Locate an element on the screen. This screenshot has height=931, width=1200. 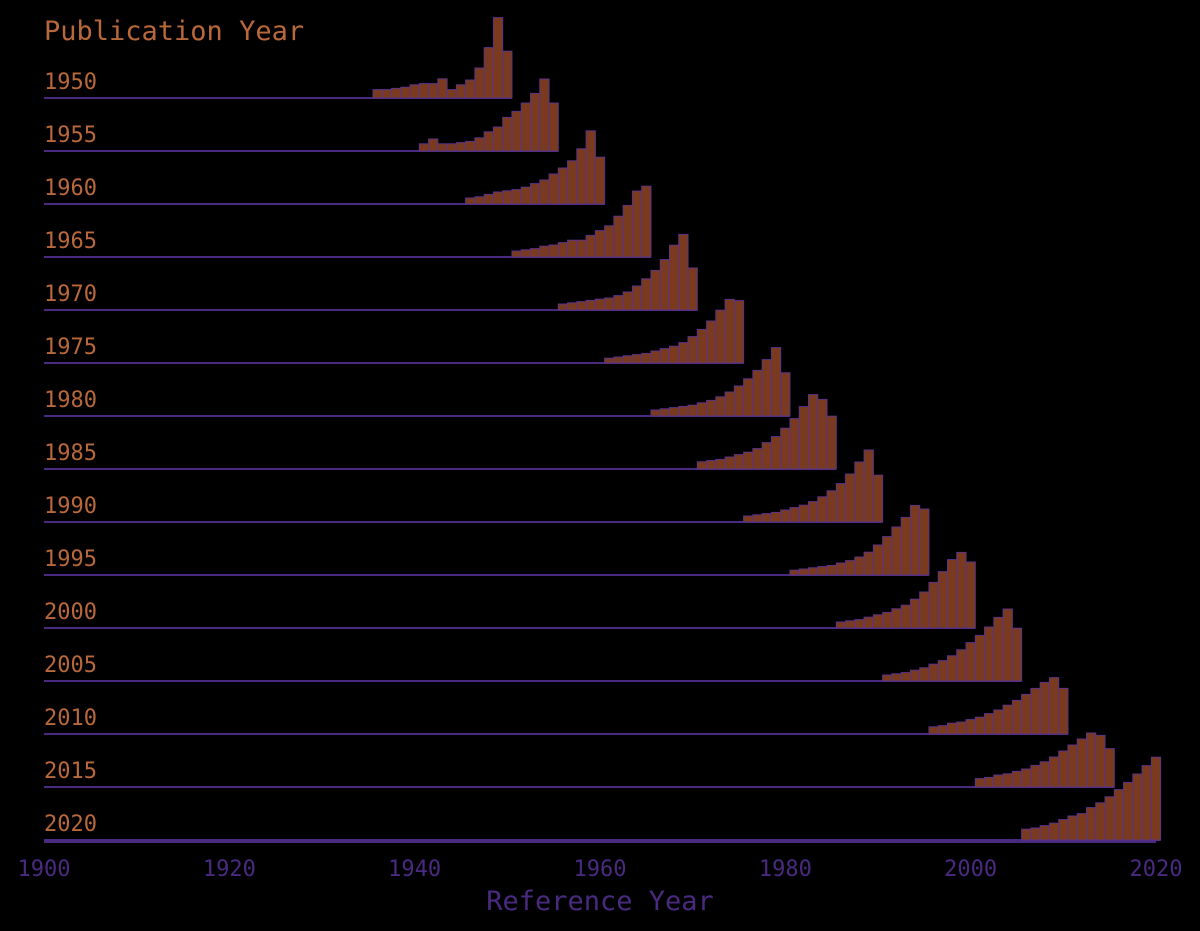
ridge-1950: 1950 is located at coordinates (278, 58).